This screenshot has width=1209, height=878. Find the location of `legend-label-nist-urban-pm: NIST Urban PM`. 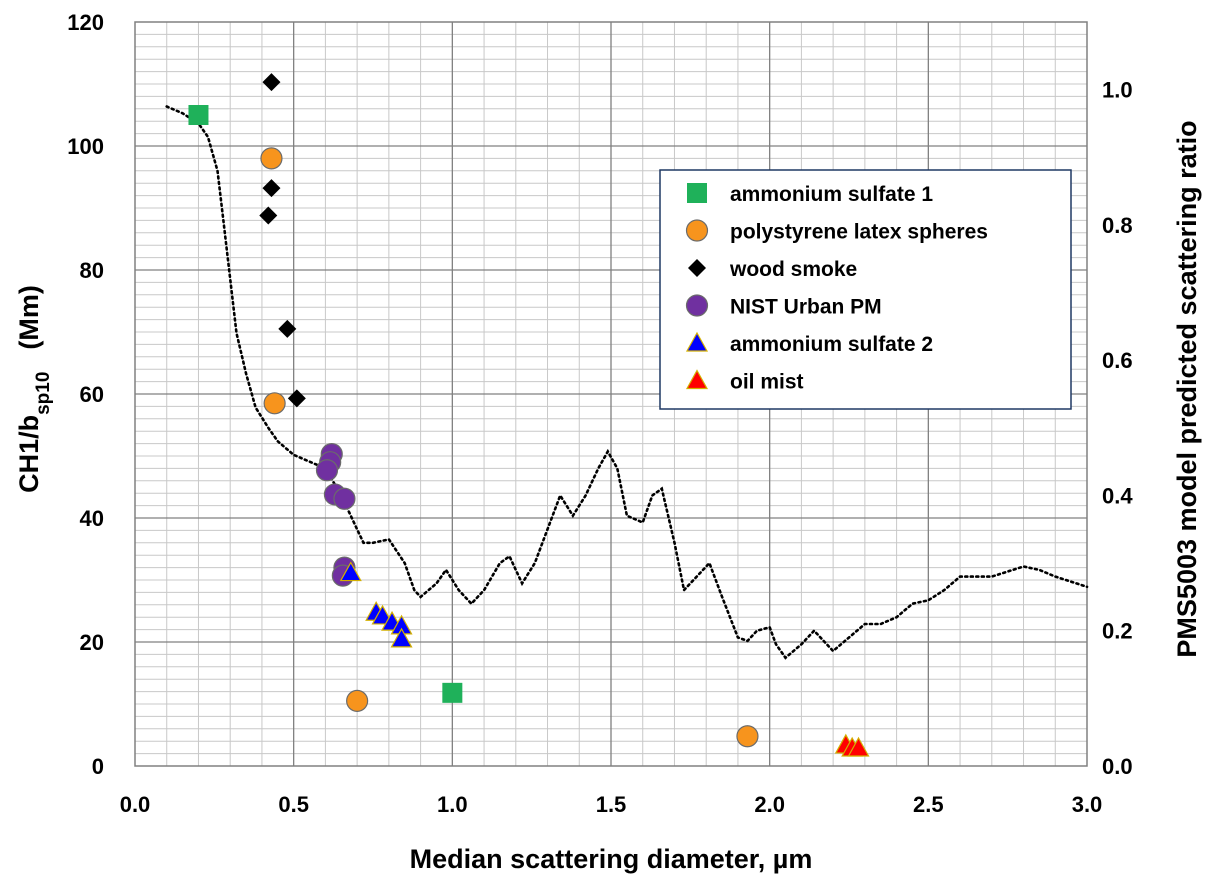

legend-label-nist-urban-pm: NIST Urban PM is located at coordinates (806, 307).